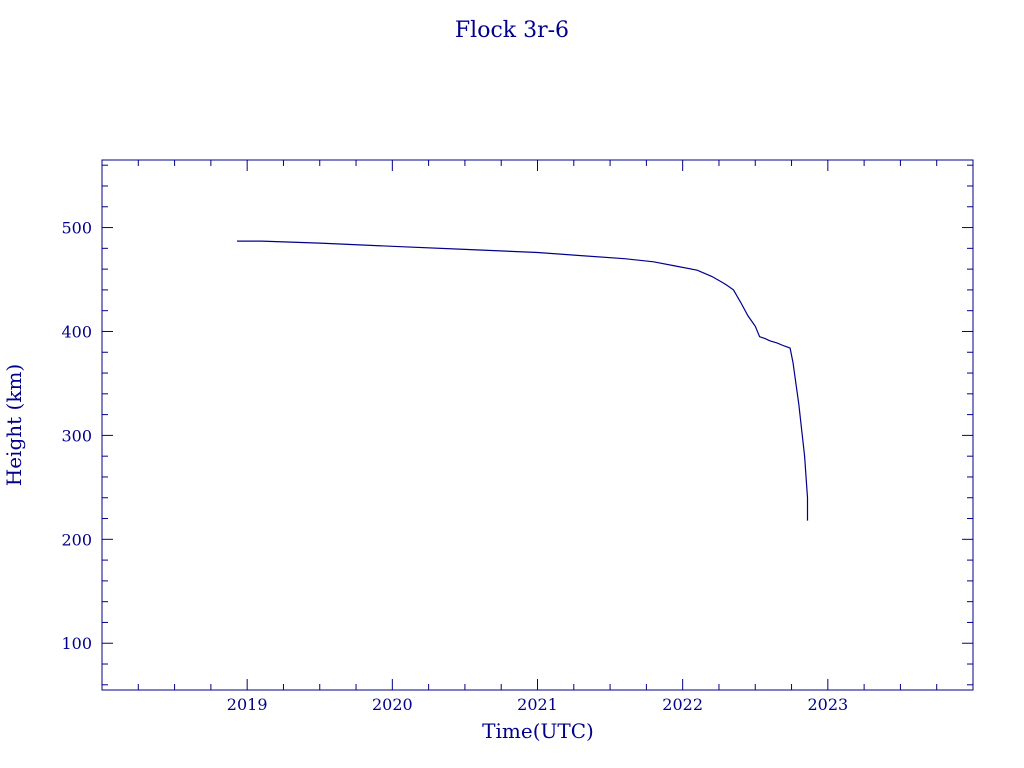 The image size is (1024, 768). What do you see at coordinates (14, 425) in the screenshot?
I see `y-axis-label: Height (km)` at bounding box center [14, 425].